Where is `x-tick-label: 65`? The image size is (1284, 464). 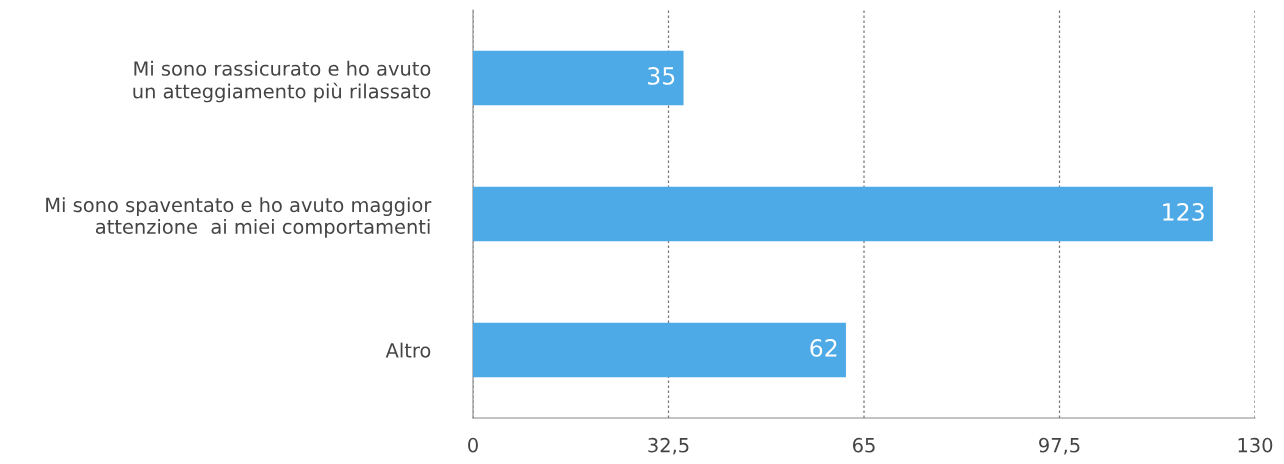 x-tick-label: 65 is located at coordinates (863, 445).